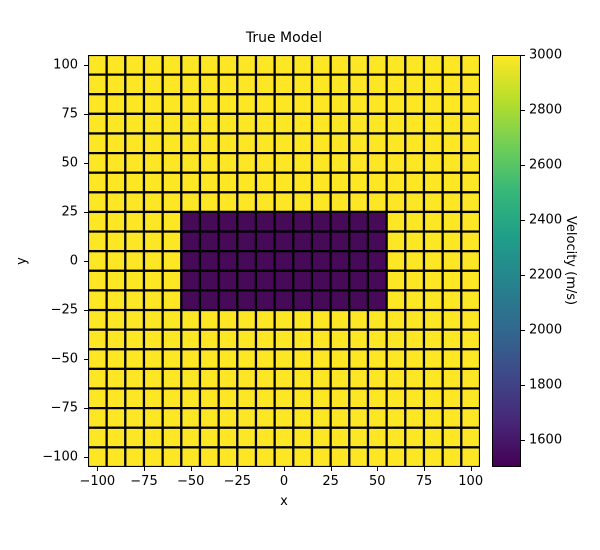  Describe the element at coordinates (190, 481) in the screenshot. I see `x-tick-label: −50` at that location.